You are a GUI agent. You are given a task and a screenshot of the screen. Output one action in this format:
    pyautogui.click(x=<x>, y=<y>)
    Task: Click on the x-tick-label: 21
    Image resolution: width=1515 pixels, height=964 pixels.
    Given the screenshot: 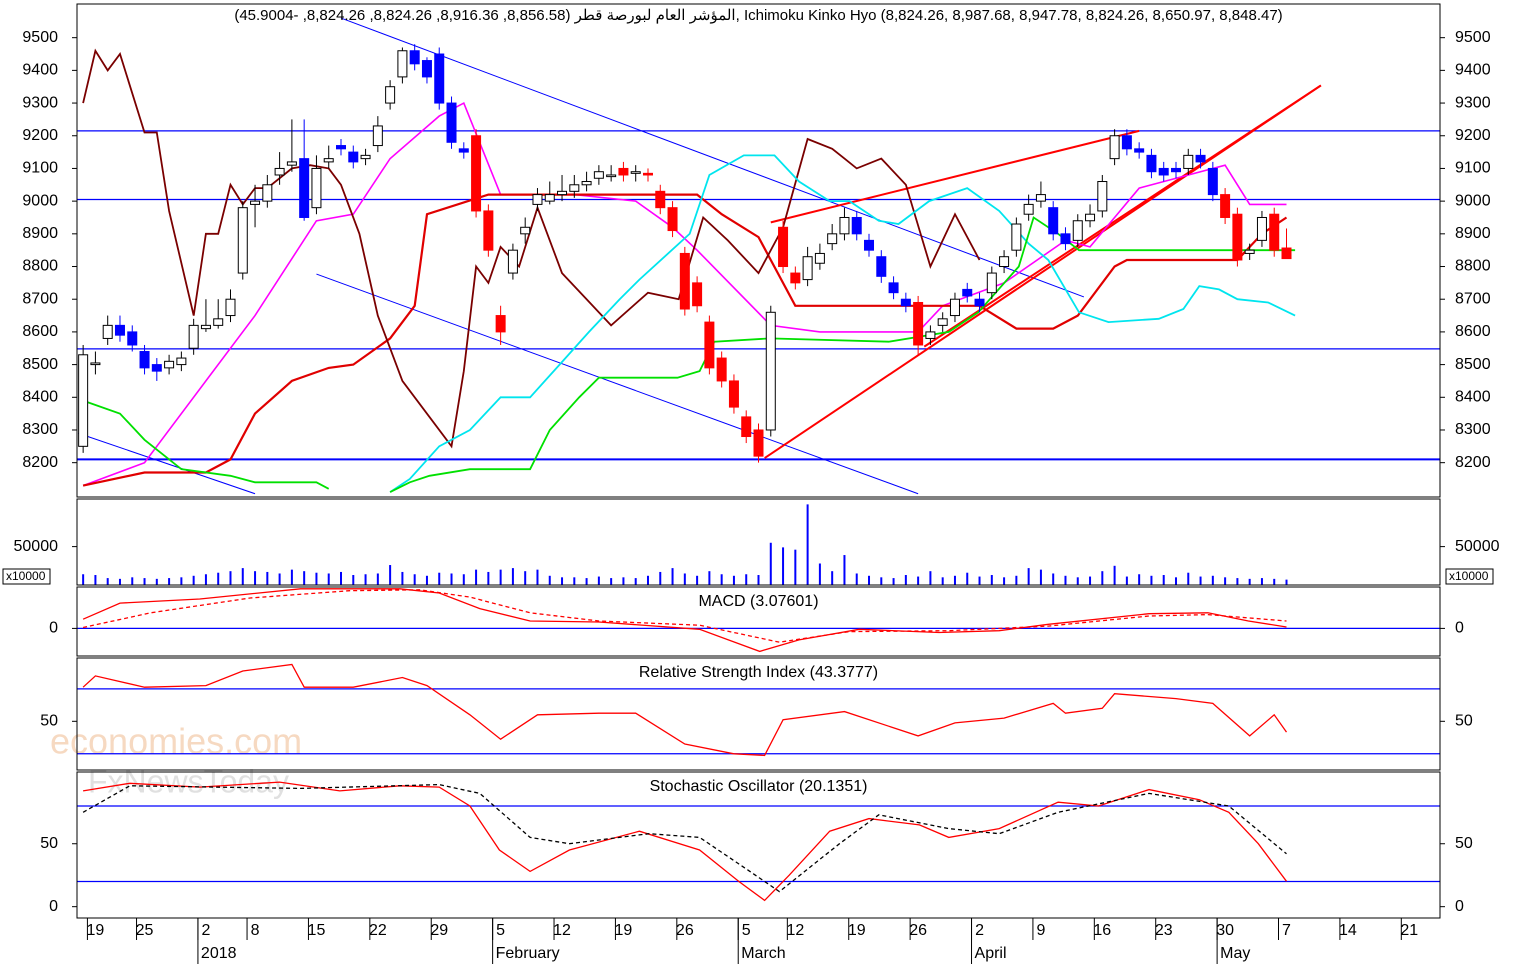 What is the action you would take?
    pyautogui.click(x=1409, y=930)
    